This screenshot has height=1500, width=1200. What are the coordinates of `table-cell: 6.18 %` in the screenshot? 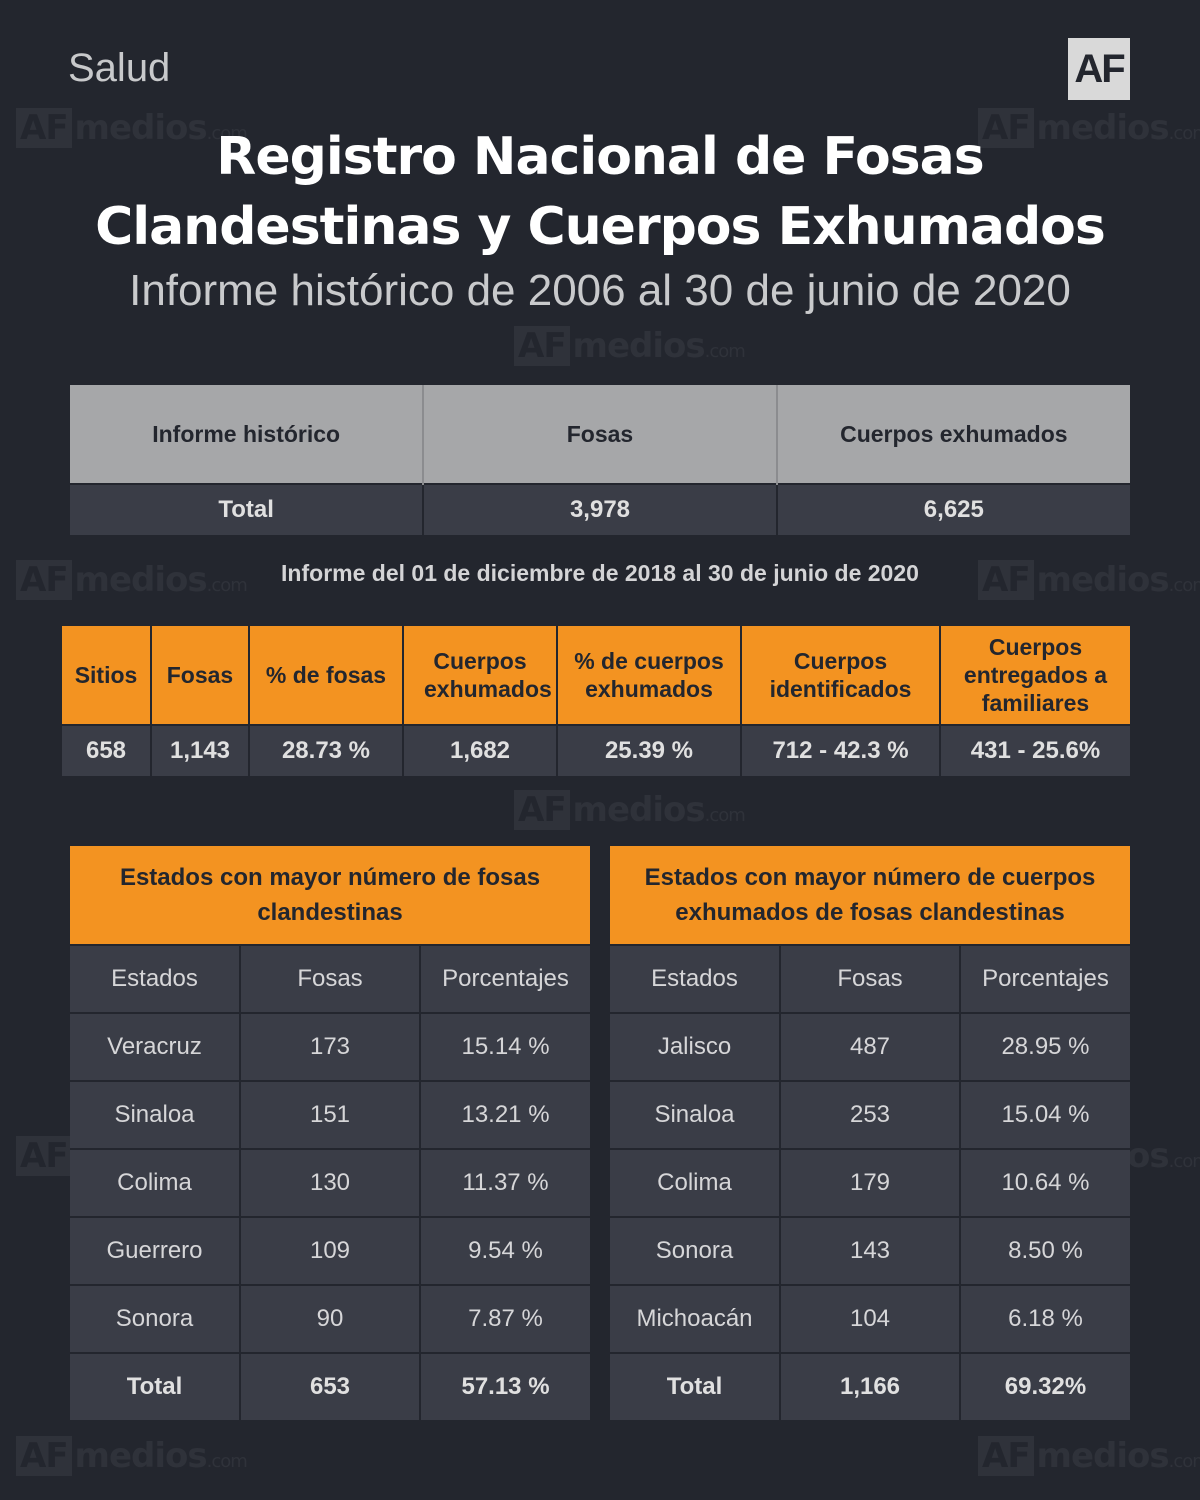 It's located at (1045, 1318).